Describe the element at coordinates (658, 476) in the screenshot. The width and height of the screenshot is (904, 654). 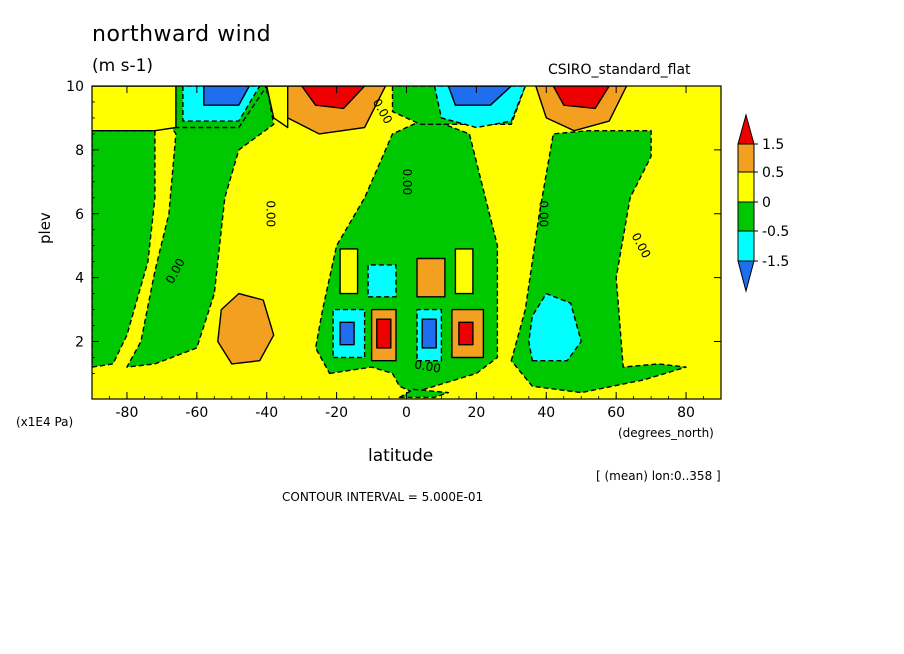
I see `averaging-note: [ (mean) lon:0..358 ]` at that location.